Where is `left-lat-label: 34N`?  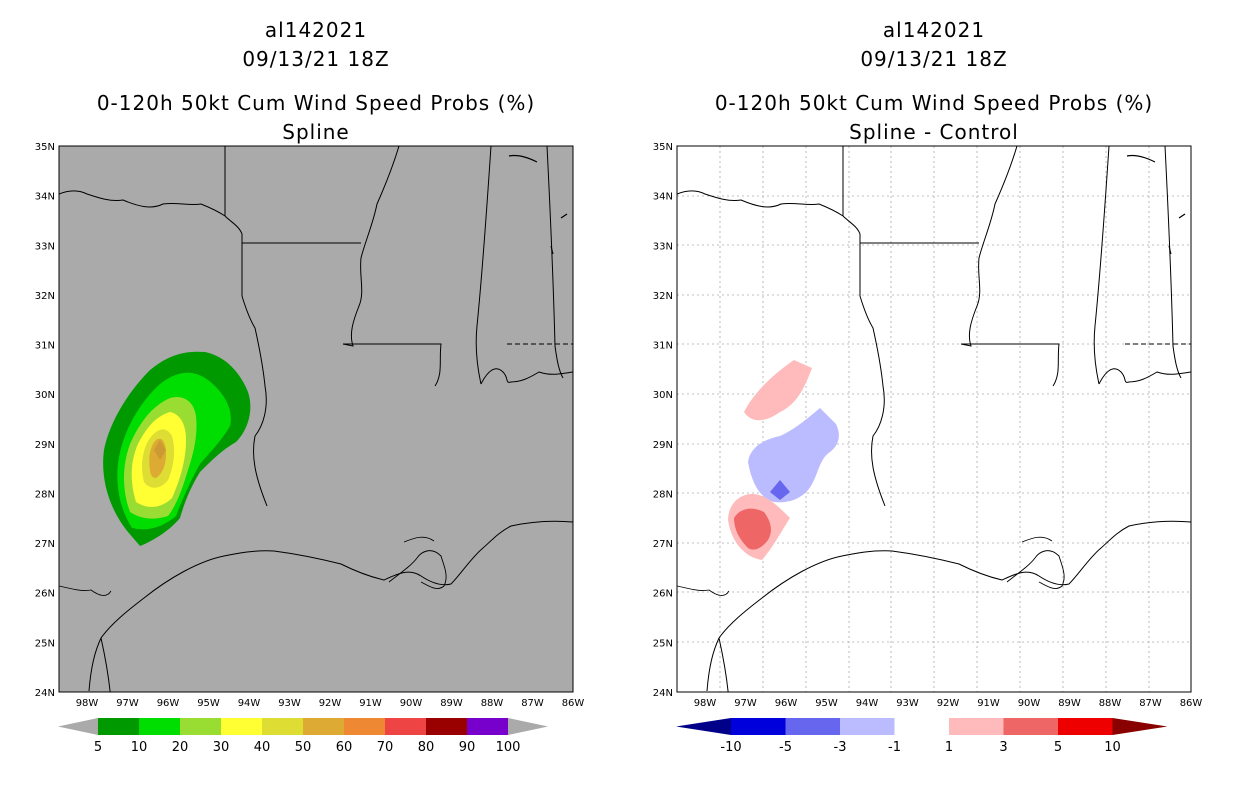
left-lat-label: 34N is located at coordinates (45, 197).